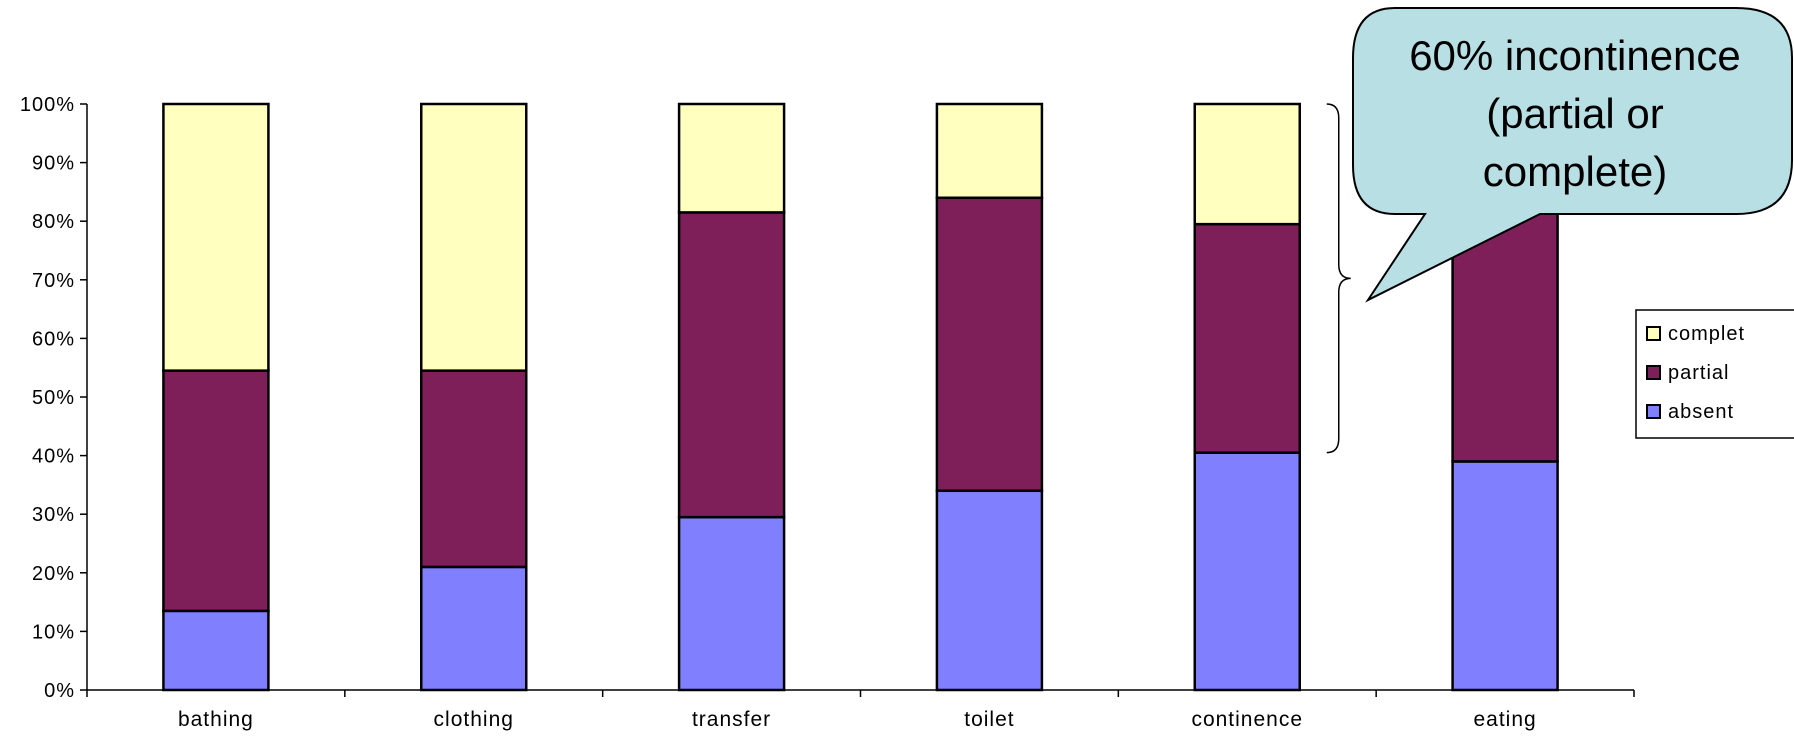 This screenshot has height=738, width=1794. What do you see at coordinates (53, 222) in the screenshot?
I see `y-tick-label: 80%` at bounding box center [53, 222].